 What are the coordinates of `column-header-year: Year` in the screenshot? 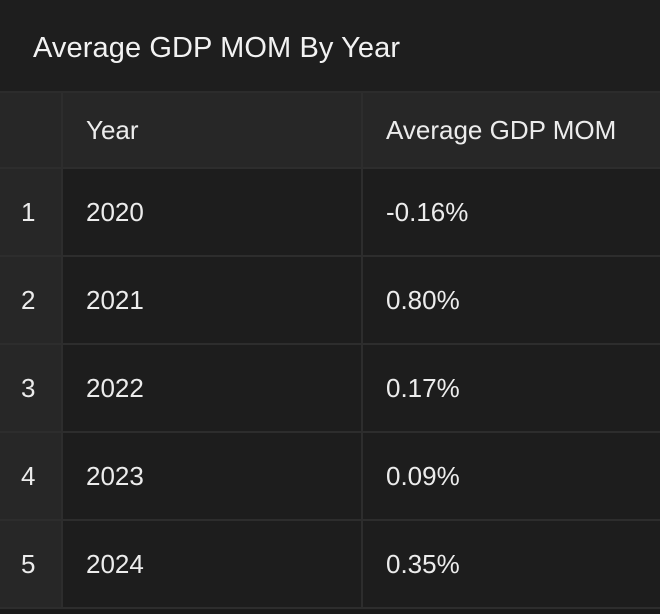 It's located at (212, 131).